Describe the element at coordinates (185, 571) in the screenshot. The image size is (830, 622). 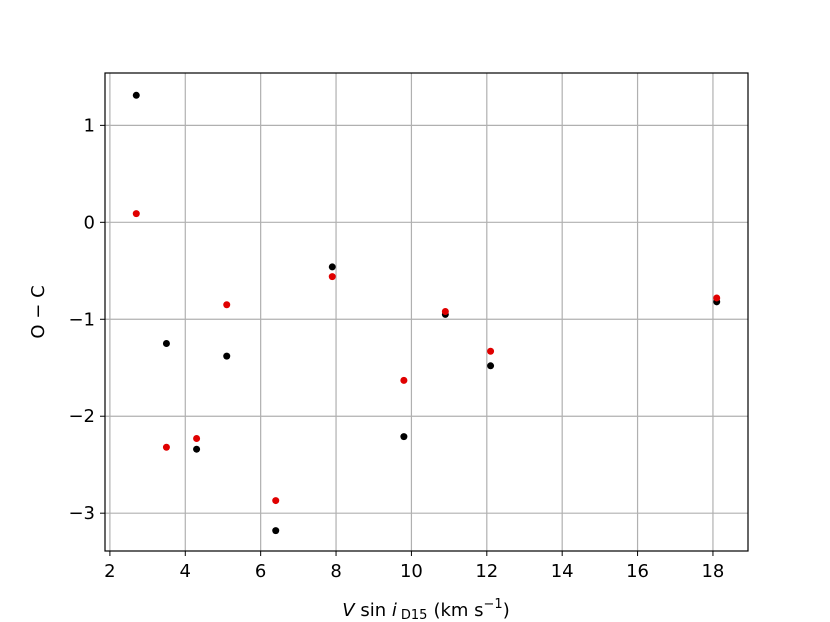
I see `x-tick-label: 4` at that location.